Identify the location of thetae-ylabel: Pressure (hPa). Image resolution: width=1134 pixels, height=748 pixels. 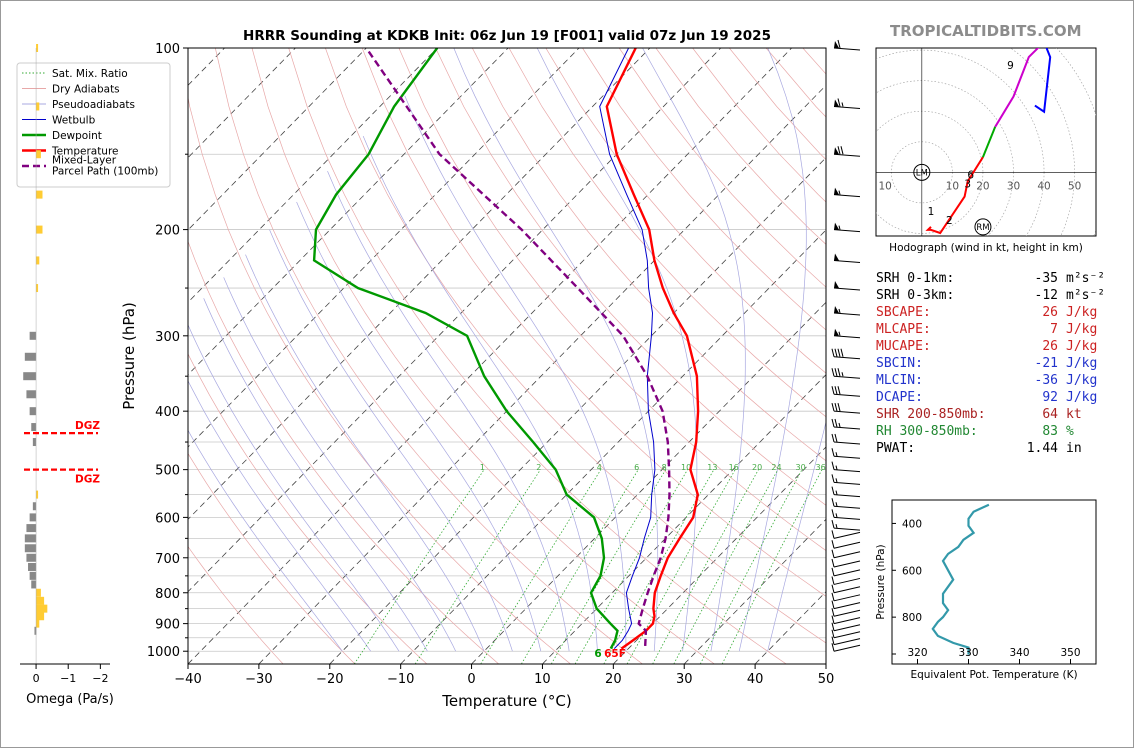
(881, 581).